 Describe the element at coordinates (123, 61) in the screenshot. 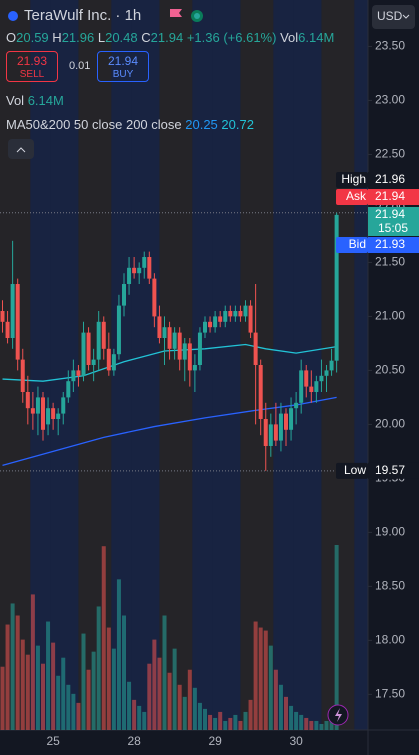

I see `buy-price: 21.94` at that location.